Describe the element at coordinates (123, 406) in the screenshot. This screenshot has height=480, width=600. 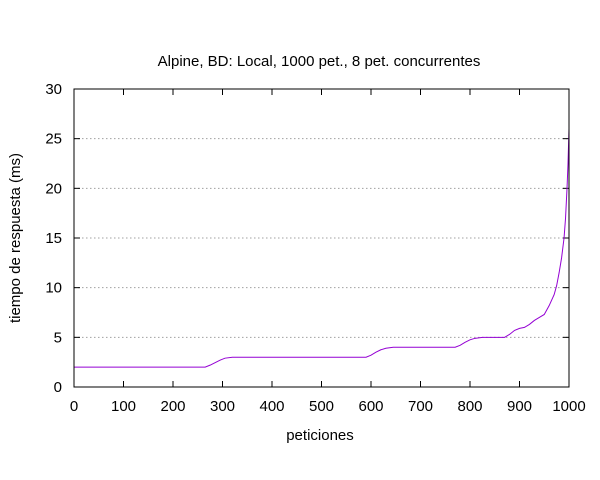
I see `x-tick-label: 100` at that location.